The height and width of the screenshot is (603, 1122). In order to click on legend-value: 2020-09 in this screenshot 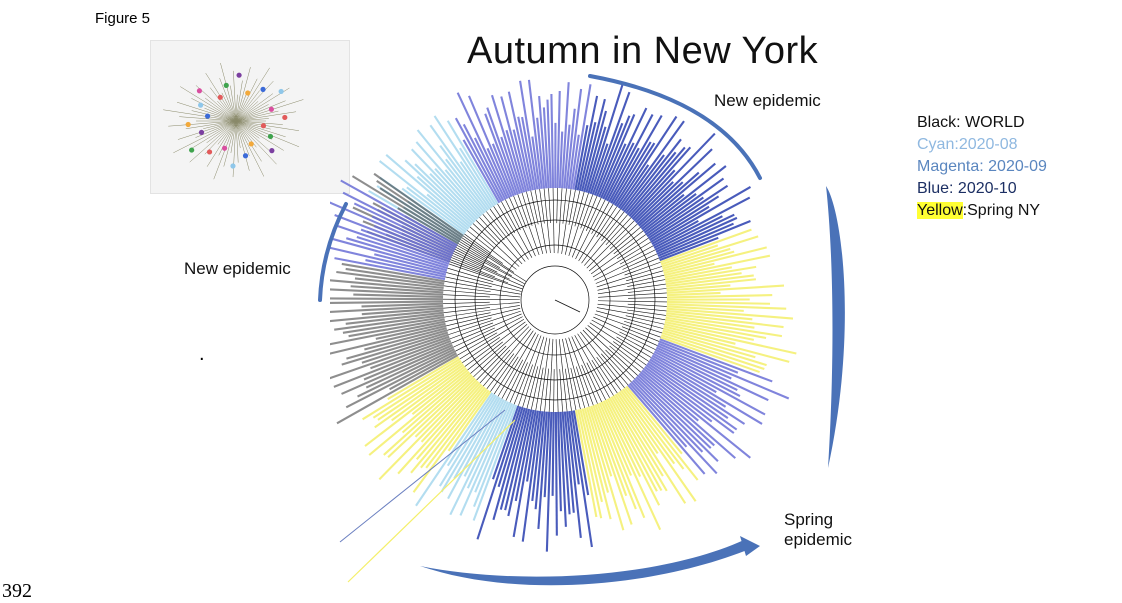, I will do `click(1017, 166)`.